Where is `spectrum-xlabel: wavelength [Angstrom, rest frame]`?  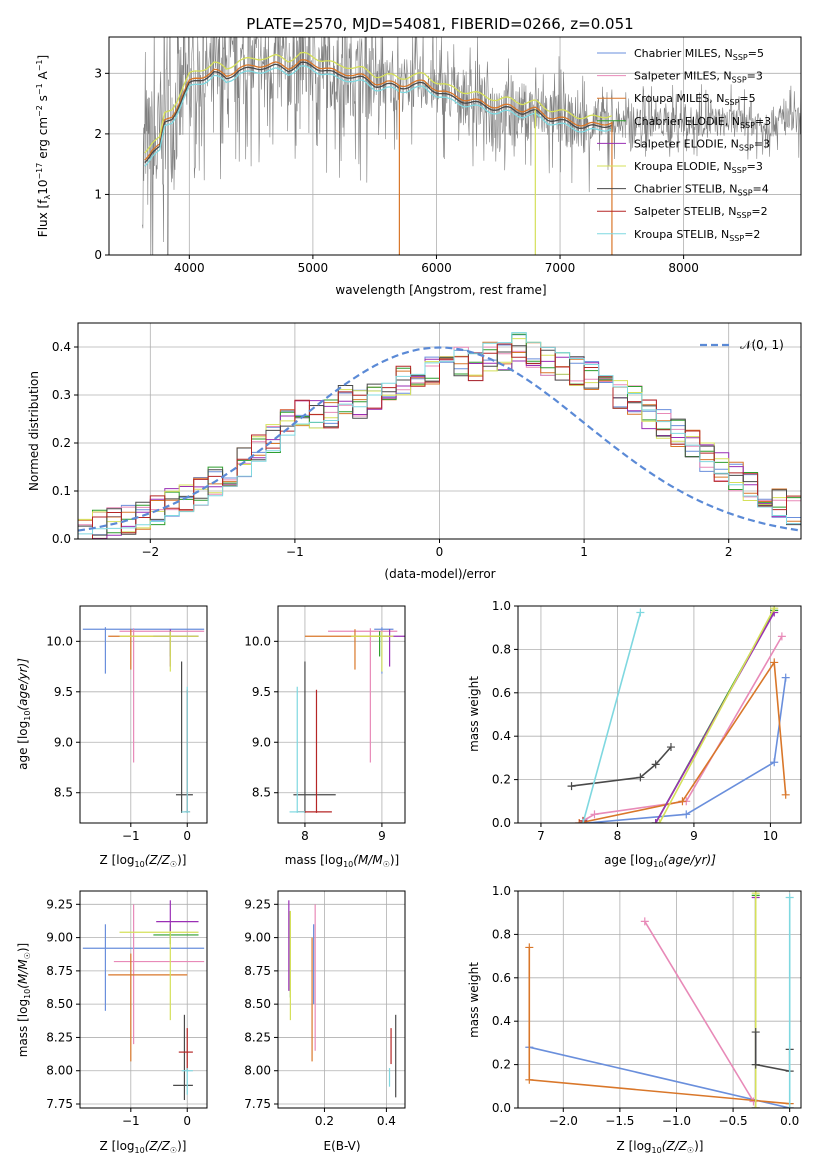 spectrum-xlabel: wavelength [Angstrom, rest frame] is located at coordinates (440, 290).